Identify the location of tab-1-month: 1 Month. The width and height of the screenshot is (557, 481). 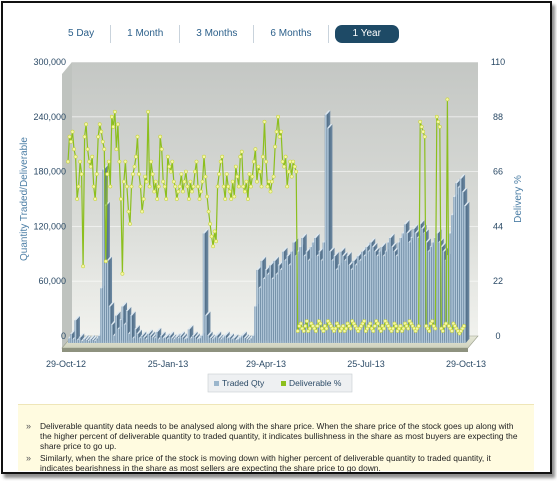
(146, 34).